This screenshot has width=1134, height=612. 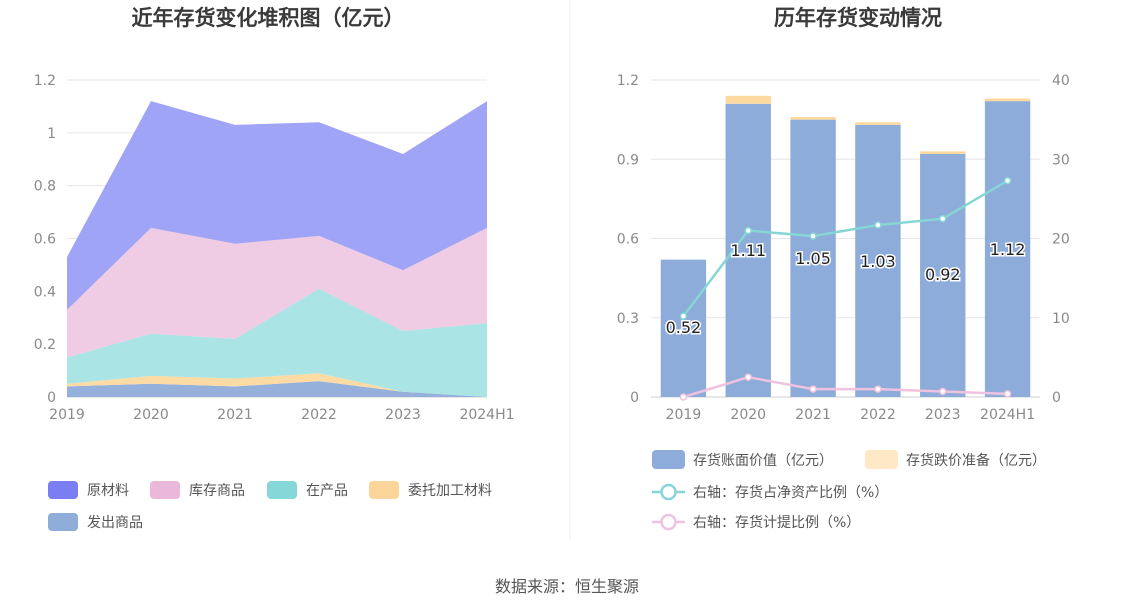 What do you see at coordinates (748, 250) in the screenshot?
I see `bar-data-label: 1.11` at bounding box center [748, 250].